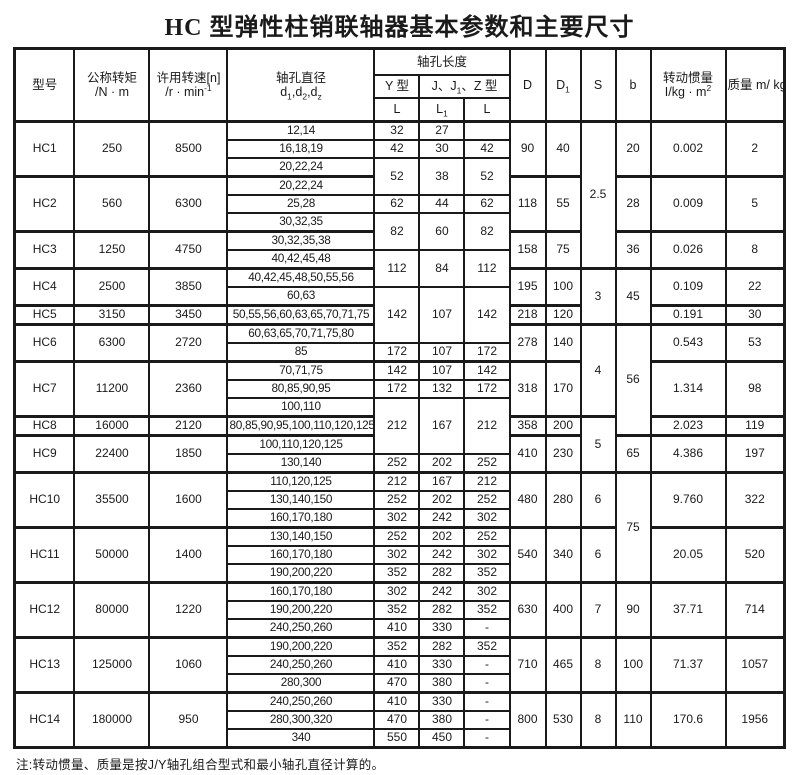 This screenshot has width=799, height=775. I want to click on cell-ly: 252, so click(397, 463).